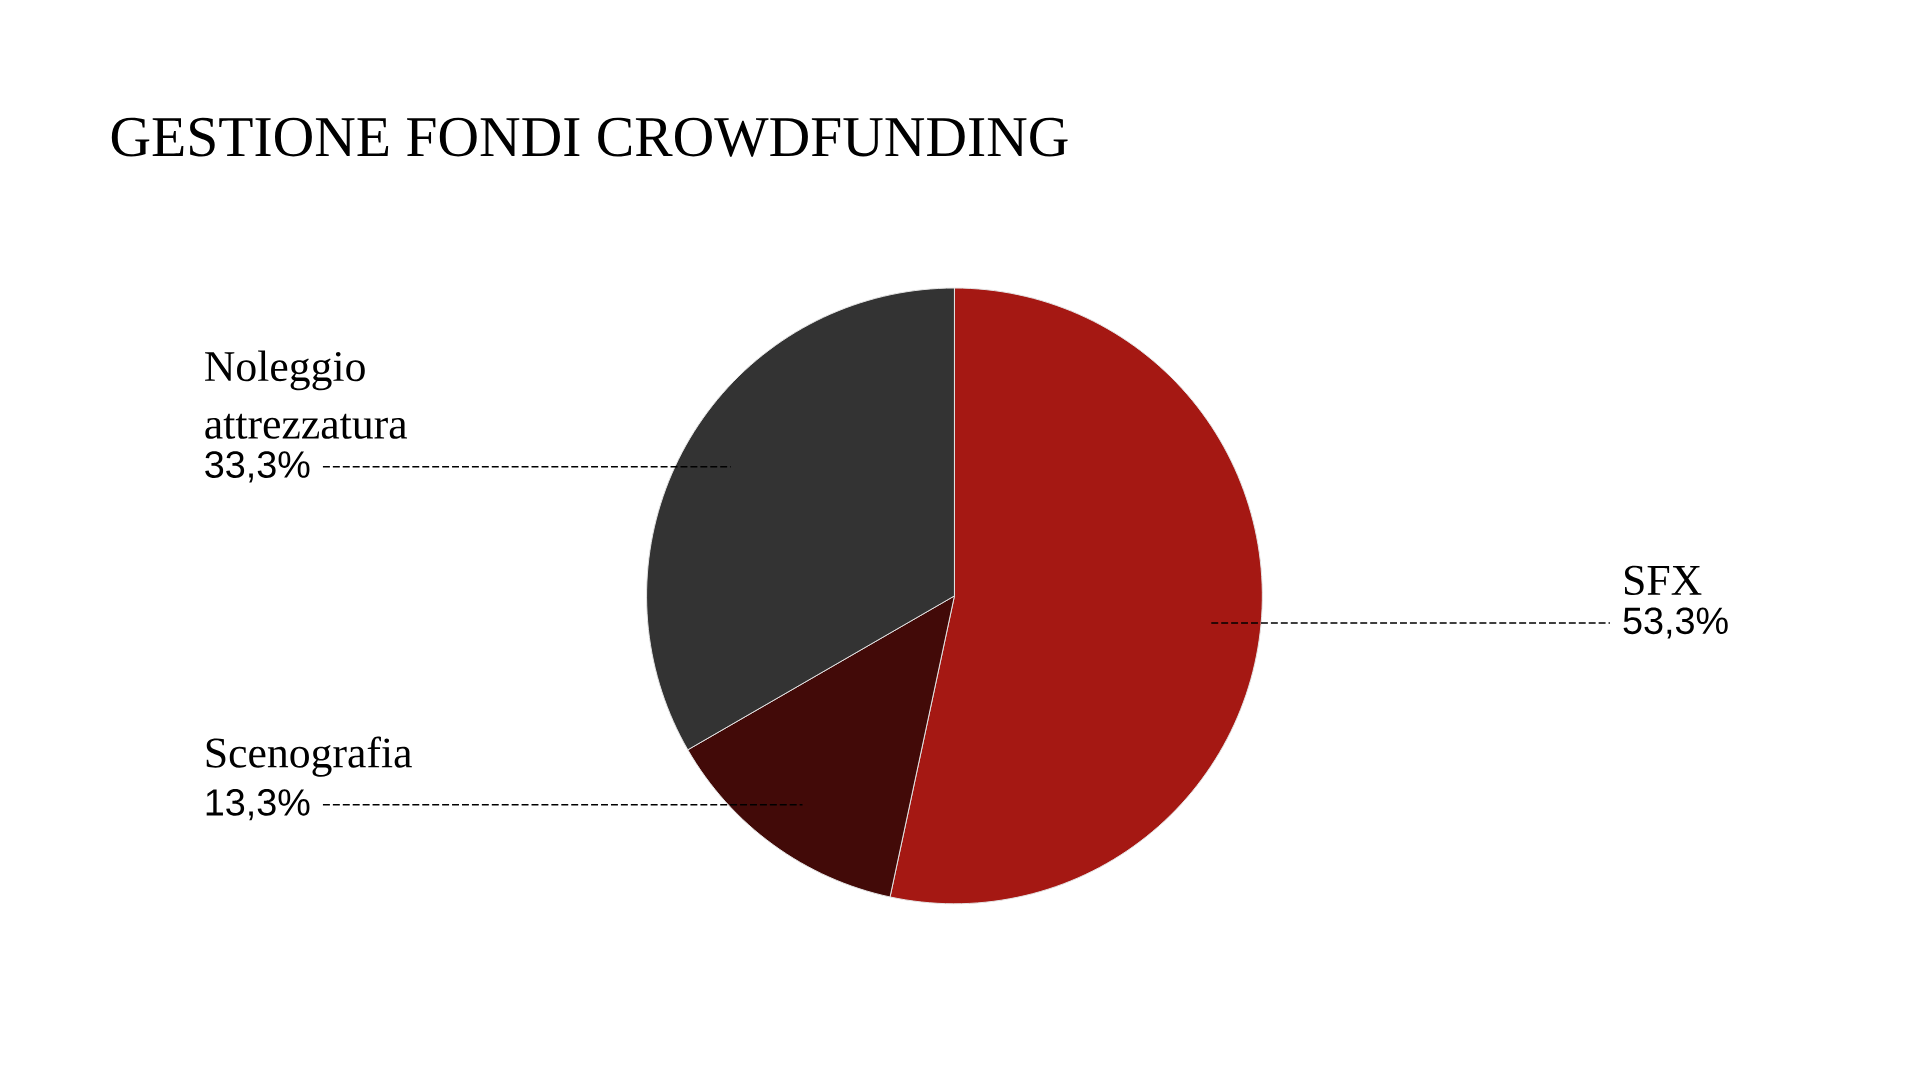 Image resolution: width=1920 pixels, height=1073 pixels. I want to click on data-label: 13,3%, so click(258, 805).